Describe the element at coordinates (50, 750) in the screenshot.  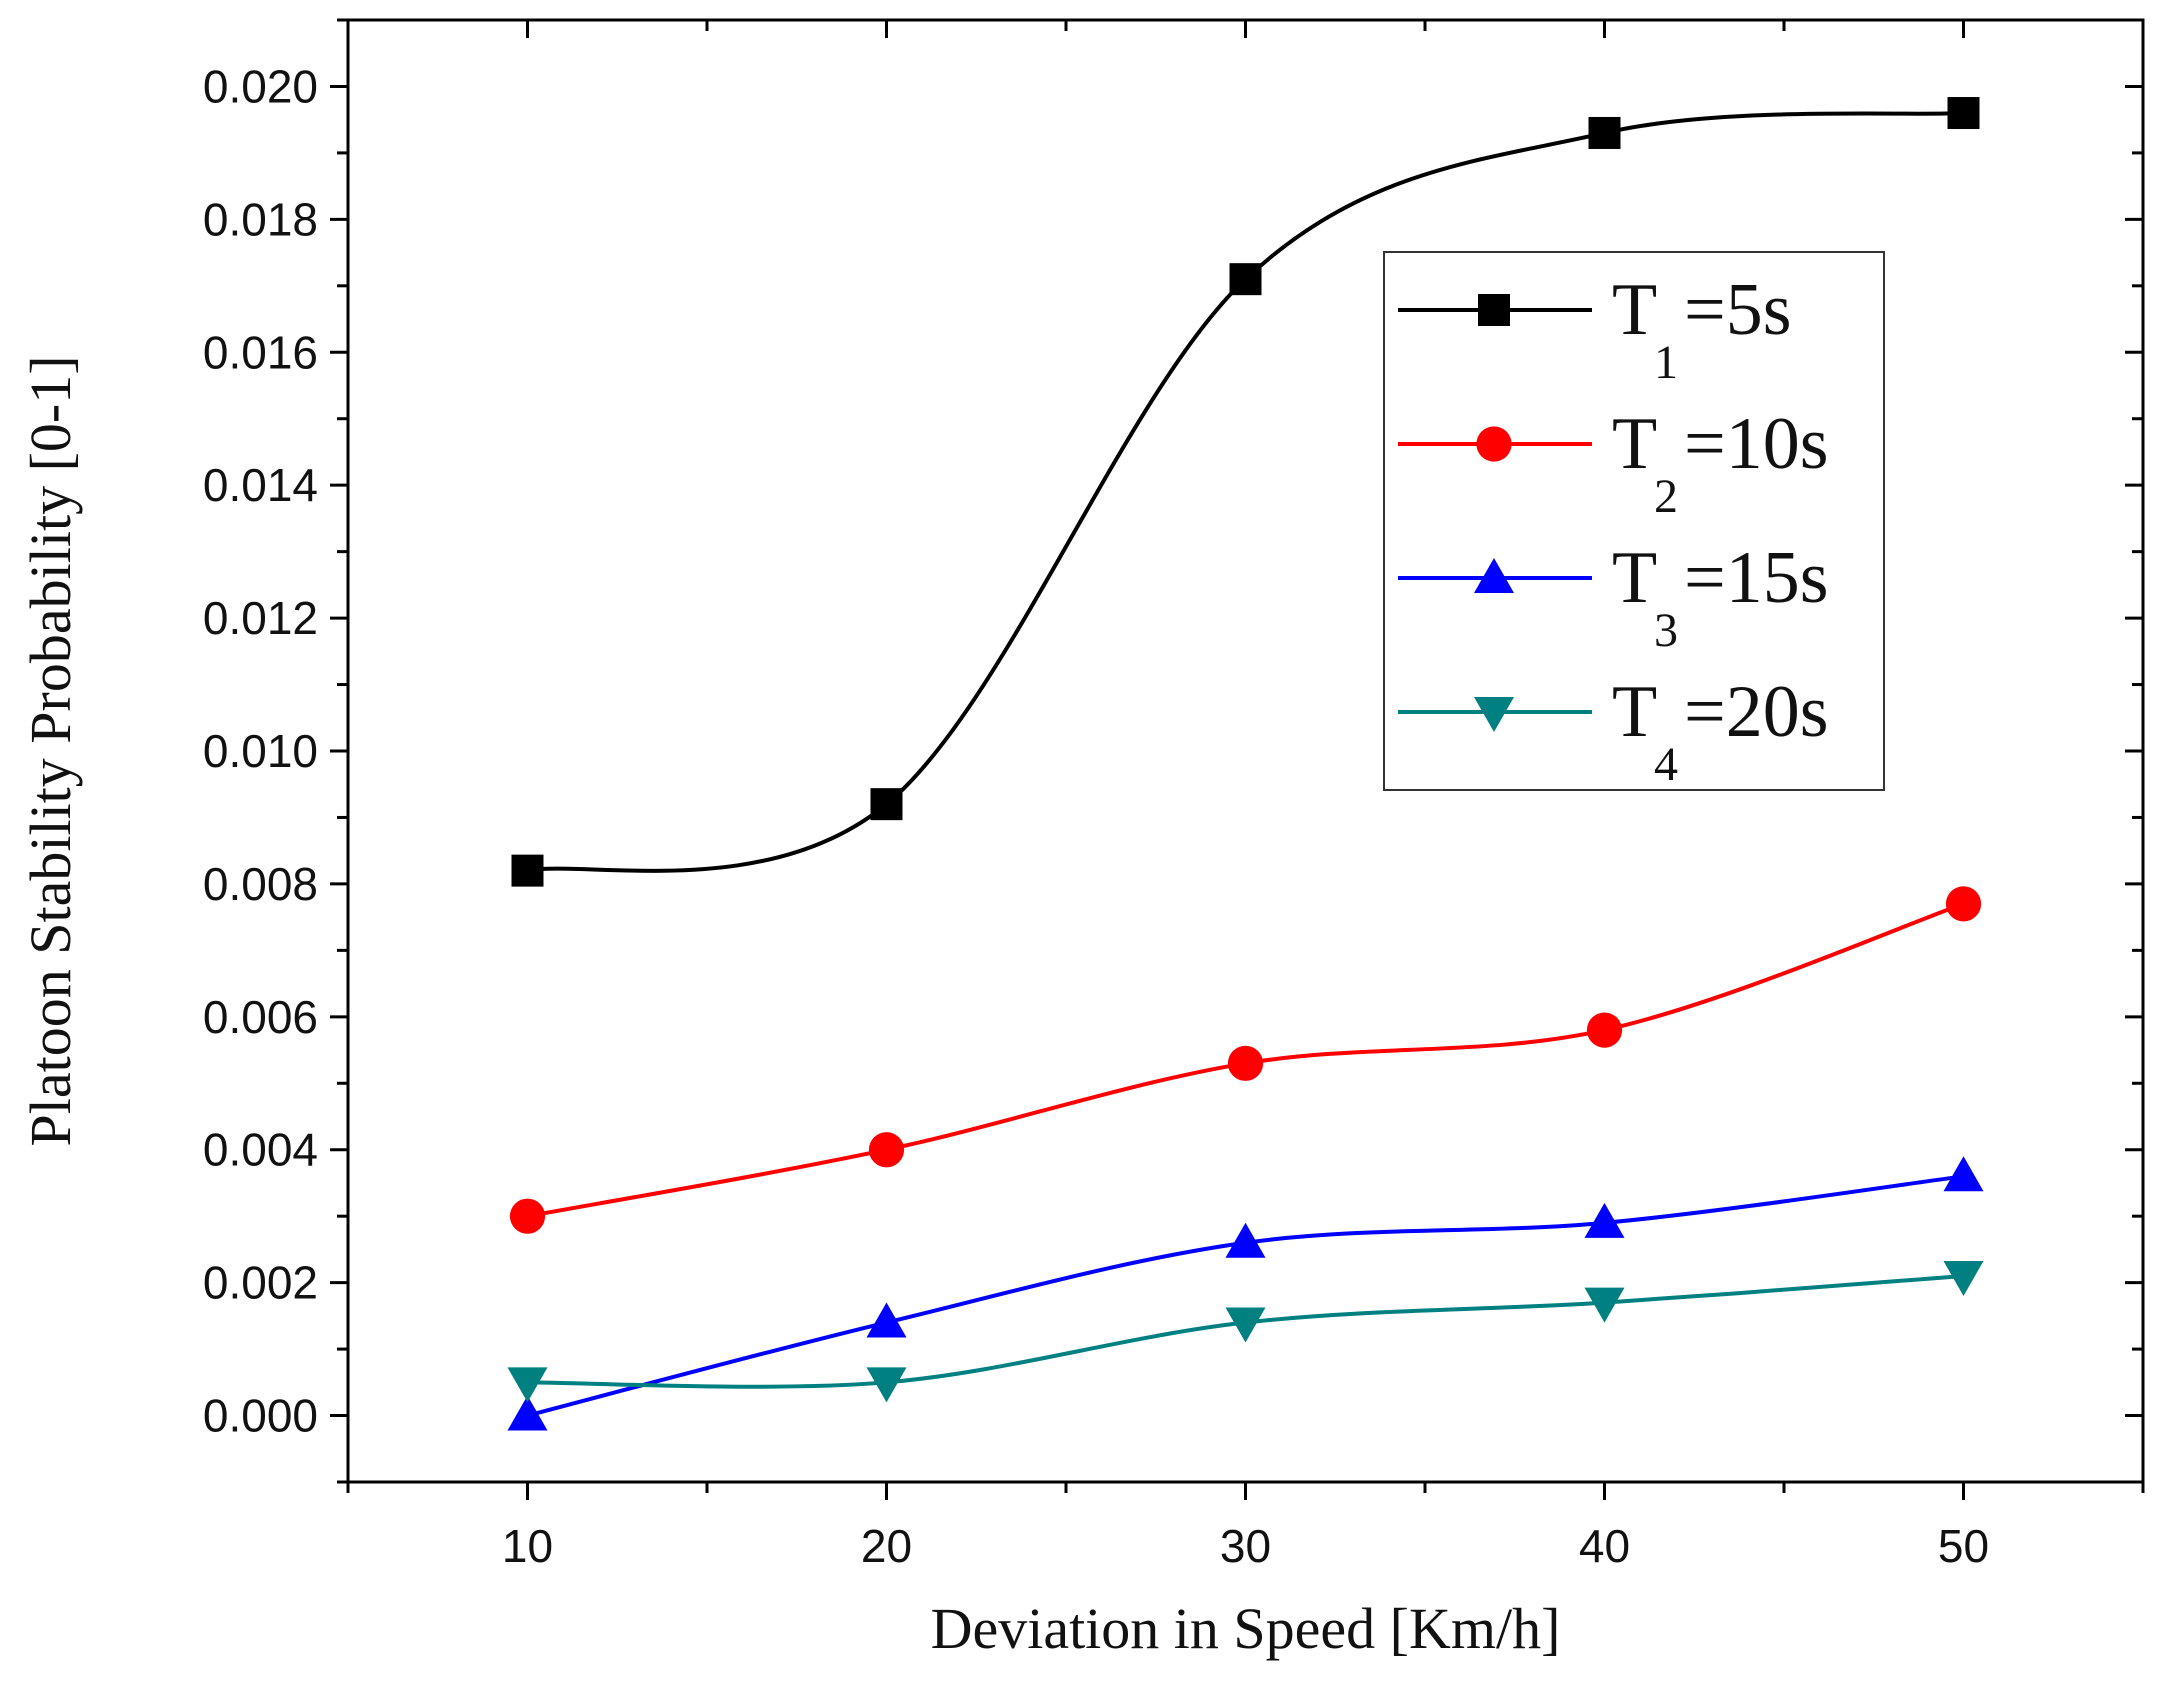
I see `y-axis-title: Platoon Stability Probability [0-1]` at that location.